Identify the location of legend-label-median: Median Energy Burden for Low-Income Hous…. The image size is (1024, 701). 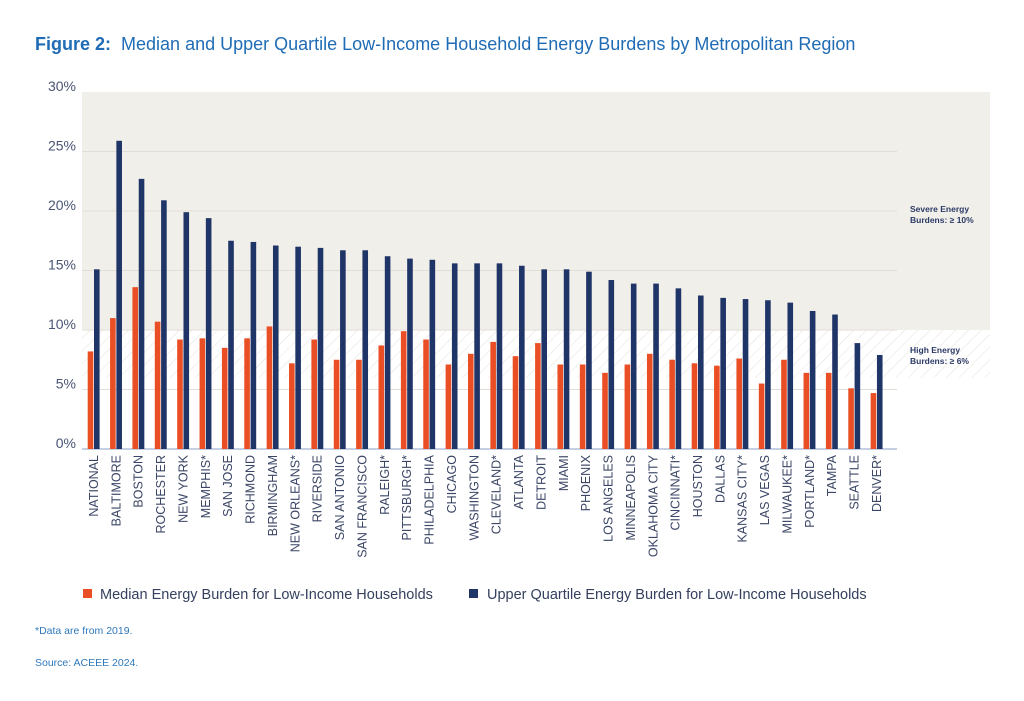
(266, 595).